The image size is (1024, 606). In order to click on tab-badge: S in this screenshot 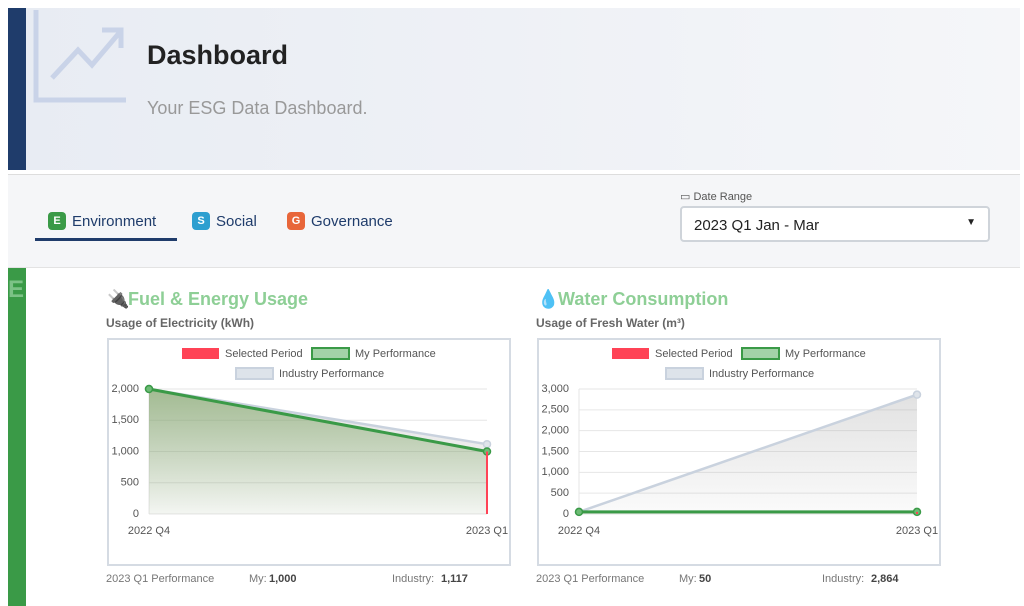, I will do `click(201, 221)`.